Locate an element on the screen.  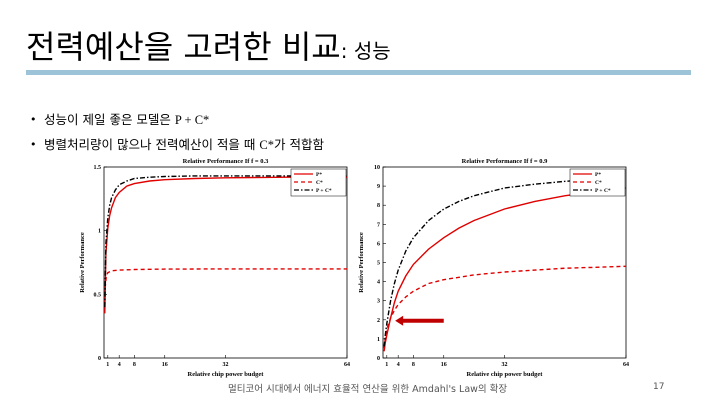
y-tick-label: 8 is located at coordinates (378, 206).